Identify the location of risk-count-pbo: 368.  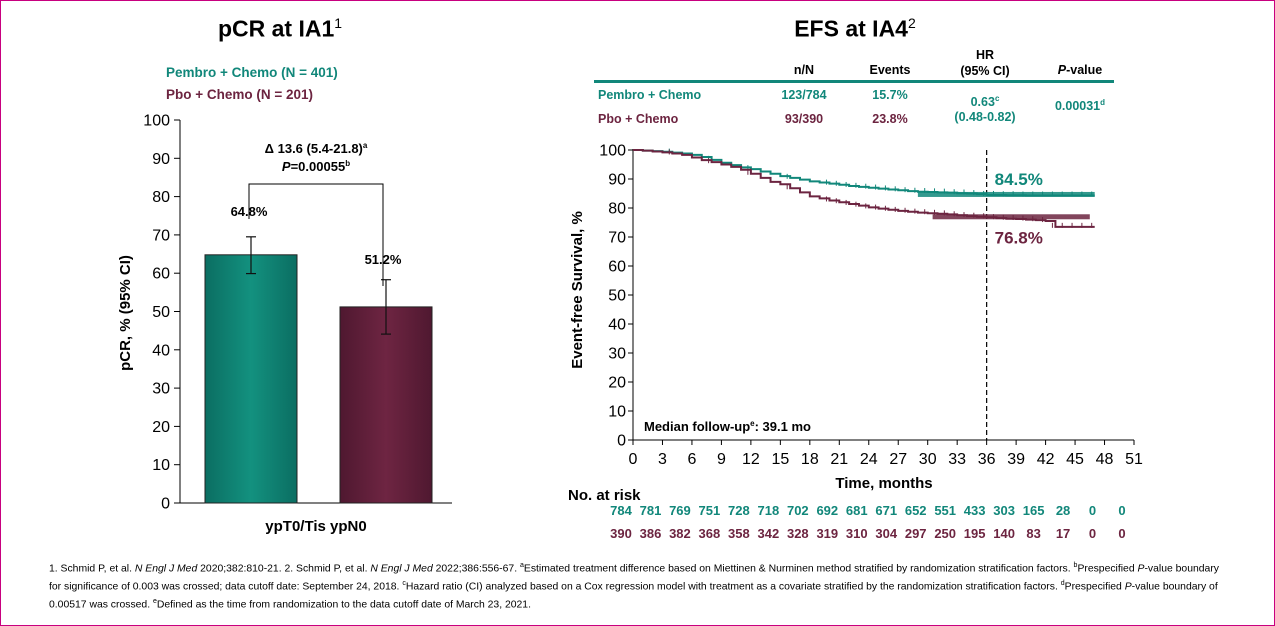
(710, 533).